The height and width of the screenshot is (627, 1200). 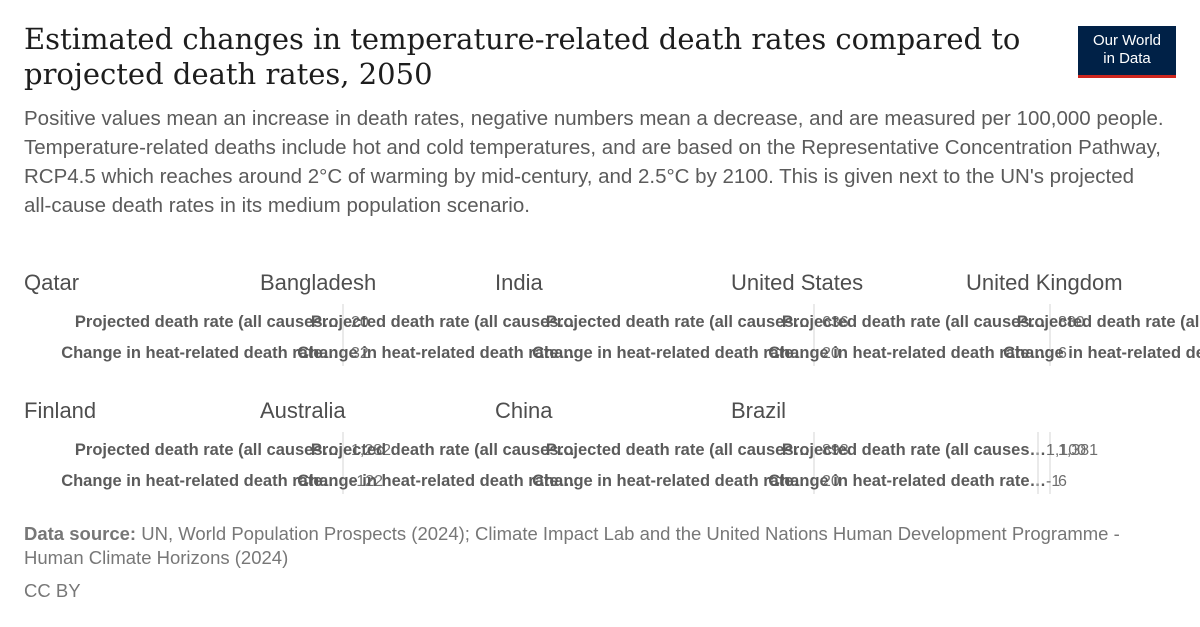 What do you see at coordinates (318, 282) in the screenshot?
I see `country-label: Bangladesh` at bounding box center [318, 282].